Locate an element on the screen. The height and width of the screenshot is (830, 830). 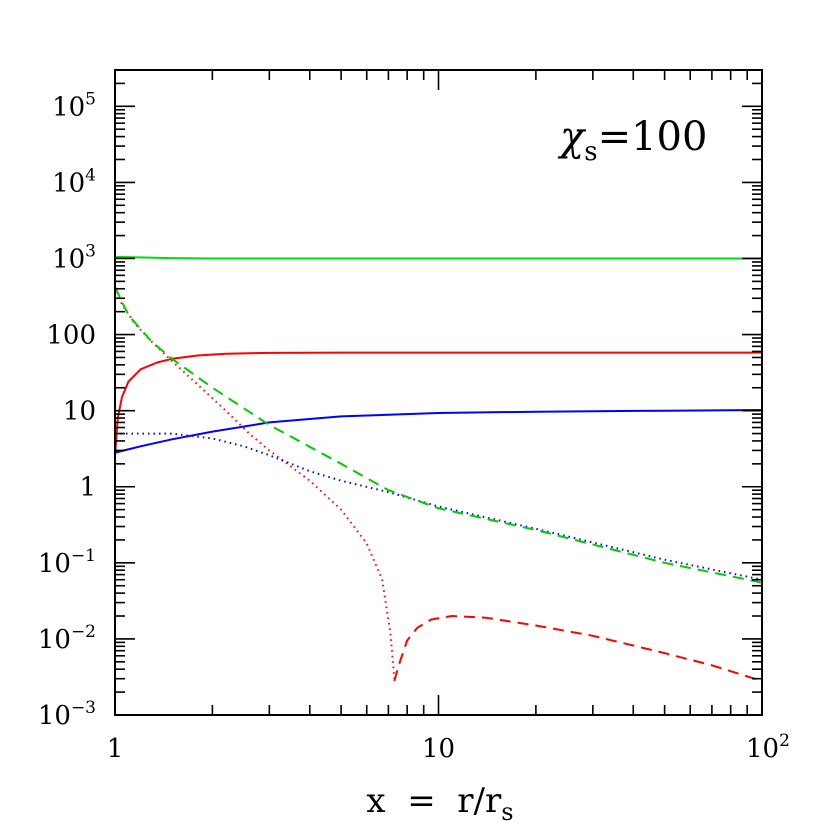
x-tick-label: 10 is located at coordinates (438, 749).